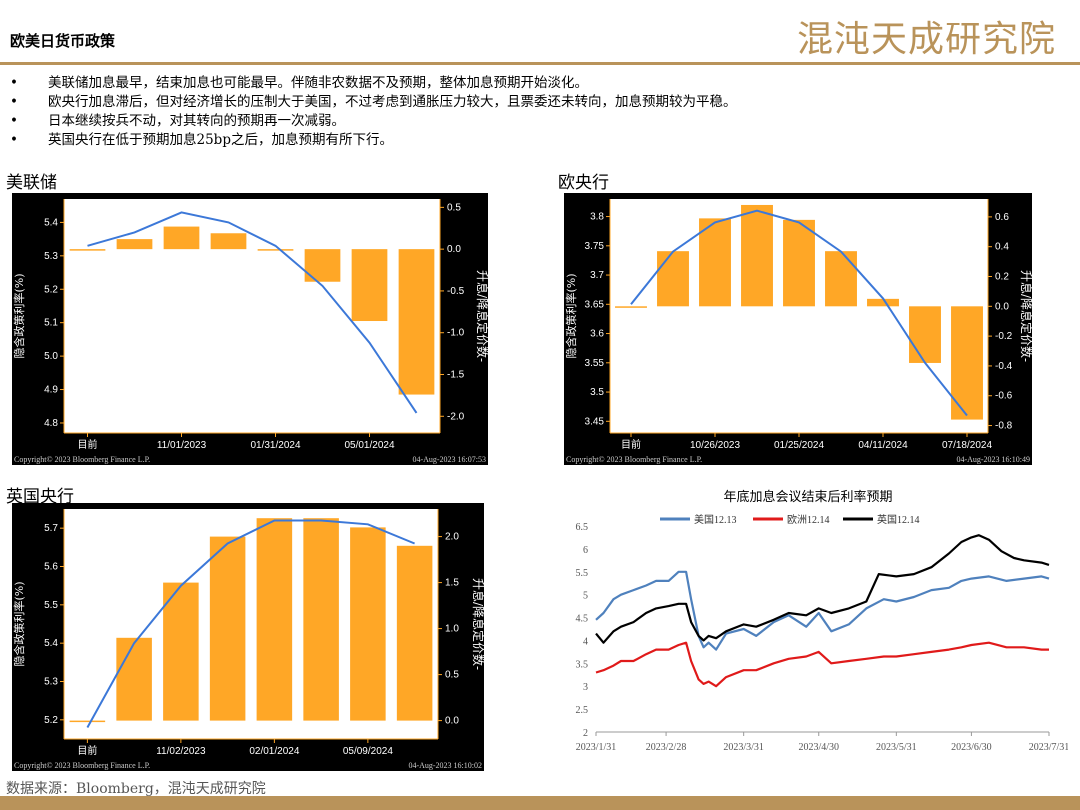  I want to click on x-tick-label: 10/26/2023, so click(715, 445).